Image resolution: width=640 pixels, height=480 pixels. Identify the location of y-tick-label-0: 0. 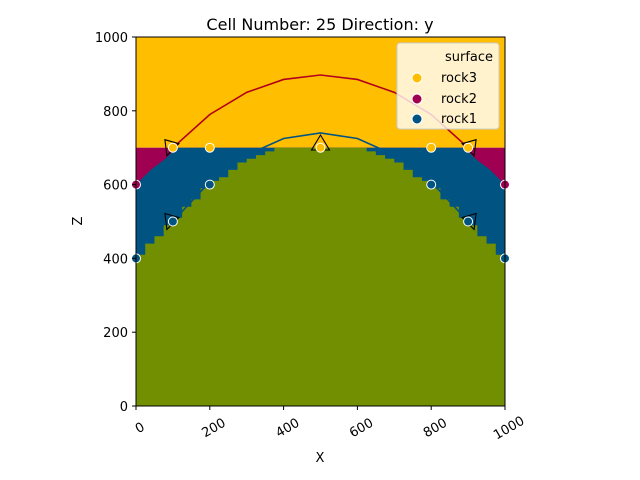
(124, 407).